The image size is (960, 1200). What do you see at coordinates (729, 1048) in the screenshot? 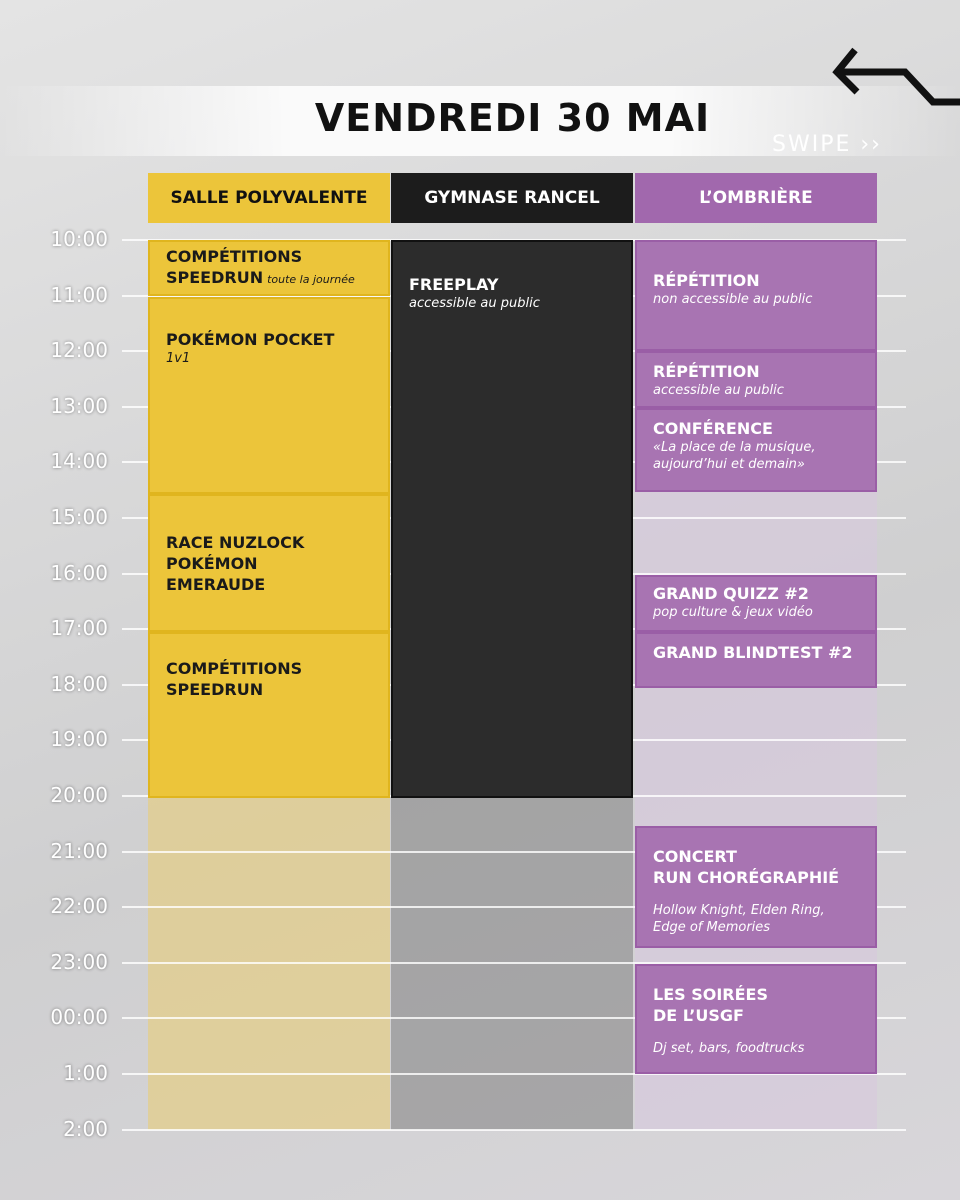
I see `event-note: Dj set, bars, foodtrucks` at bounding box center [729, 1048].